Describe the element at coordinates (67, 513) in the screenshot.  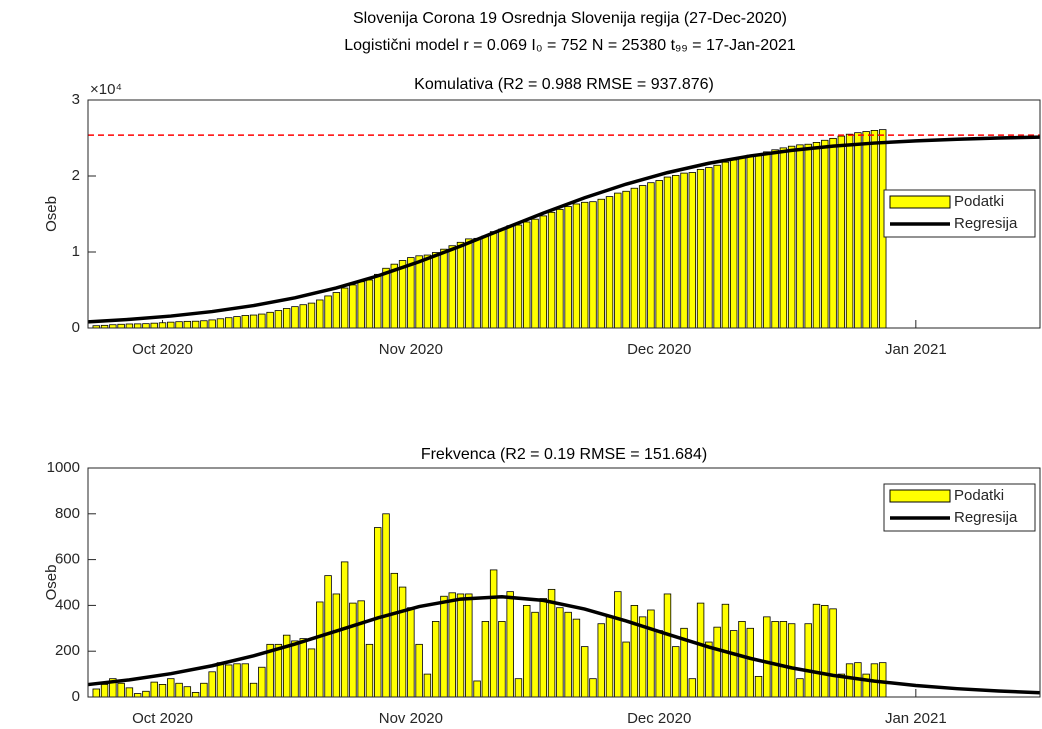
I see `y-tick-label: 800` at that location.